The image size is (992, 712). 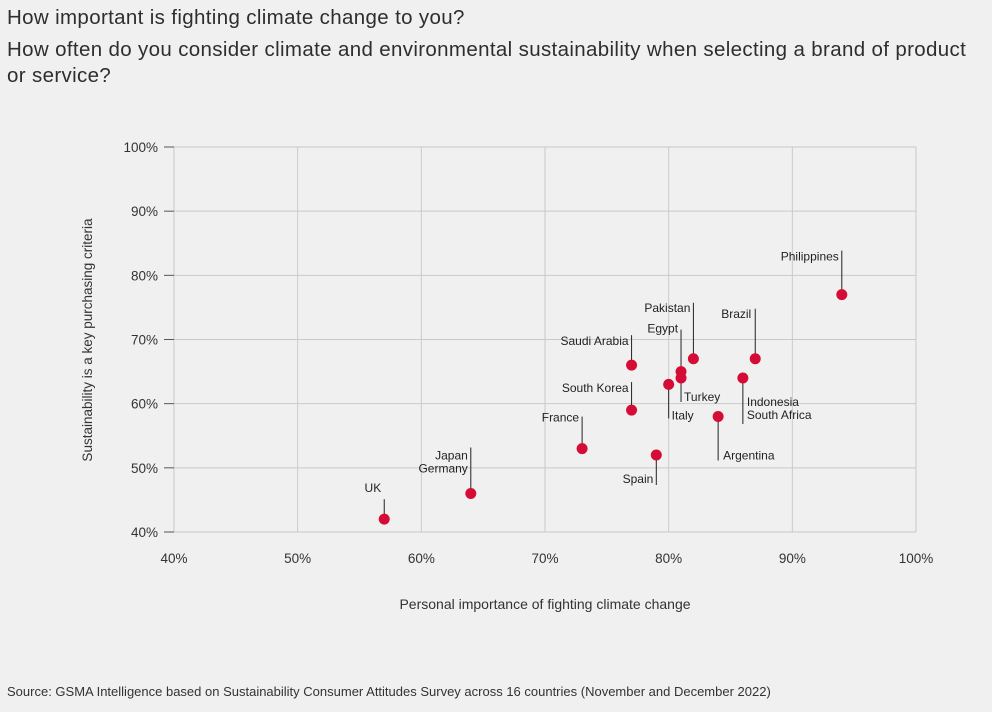 I want to click on y-tick-label: 40%, so click(x=144, y=532).